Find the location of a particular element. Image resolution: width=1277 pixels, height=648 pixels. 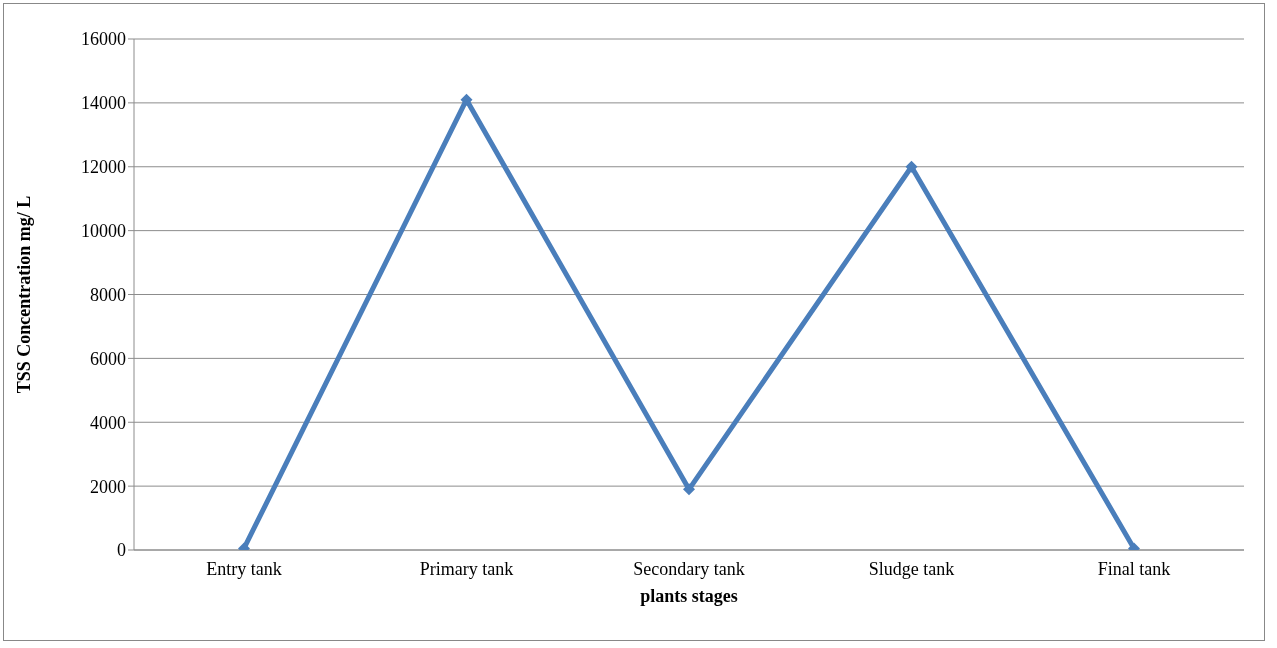

y-tick-label: 10000 is located at coordinates (103, 231).